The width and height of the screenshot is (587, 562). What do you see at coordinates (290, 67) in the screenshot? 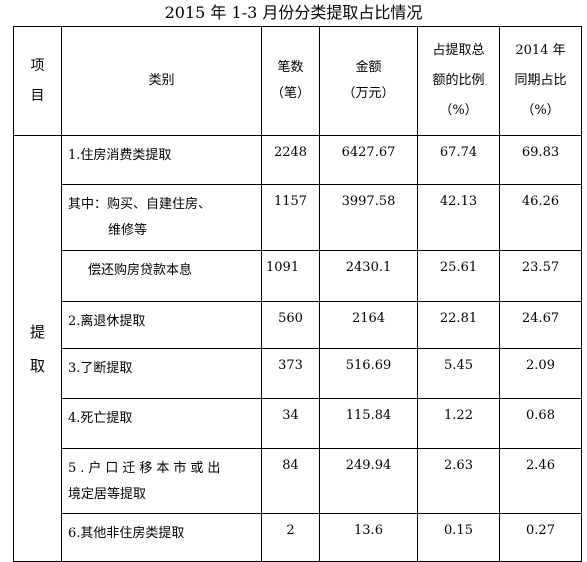
I see `header-count-line1: 笔数` at bounding box center [290, 67].